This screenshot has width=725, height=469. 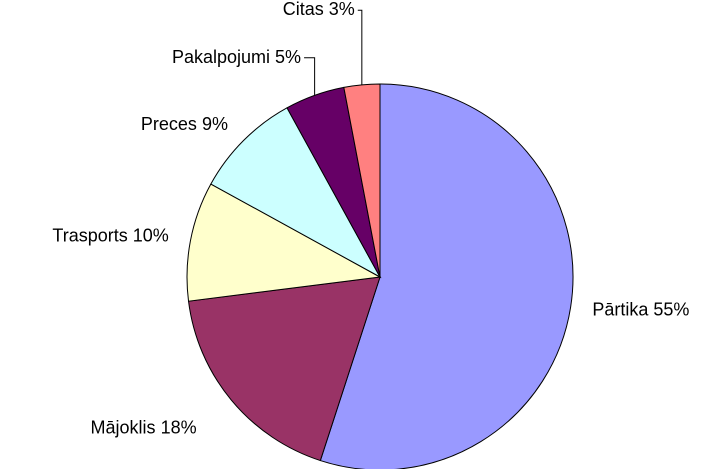 I want to click on slice-label: Citas 3%, so click(x=319, y=9).